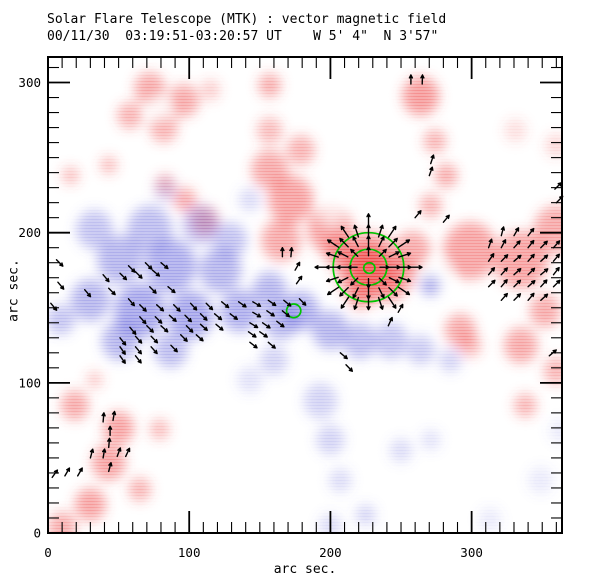  Describe the element at coordinates (37, 533) in the screenshot. I see `y-tick-label: 0` at that location.